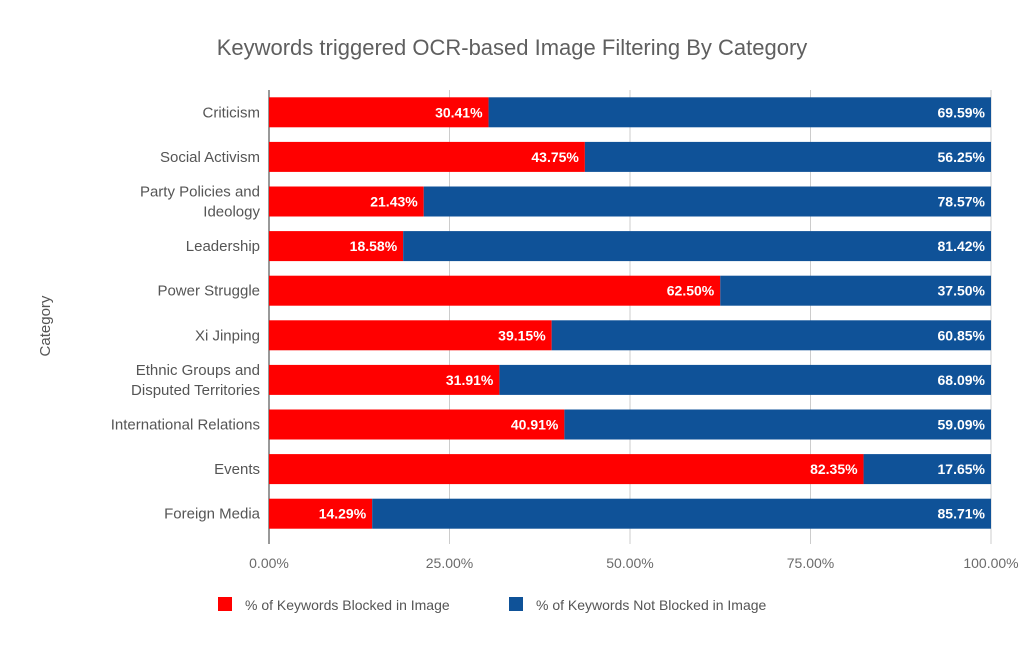 The height and width of the screenshot is (648, 1024). Describe the element at coordinates (962, 335) in the screenshot. I see `data-label: 60.85%` at that location.